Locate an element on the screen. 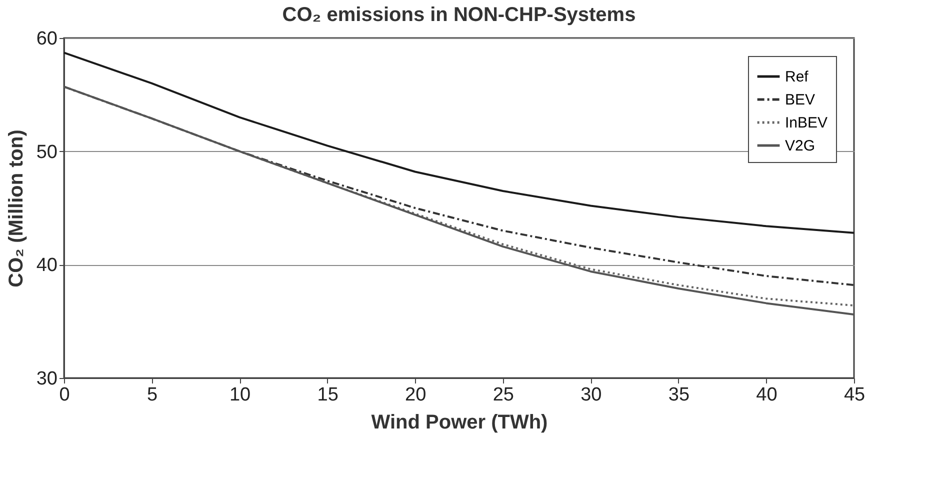 The image size is (951, 477). legend-label: V2G is located at coordinates (800, 146).